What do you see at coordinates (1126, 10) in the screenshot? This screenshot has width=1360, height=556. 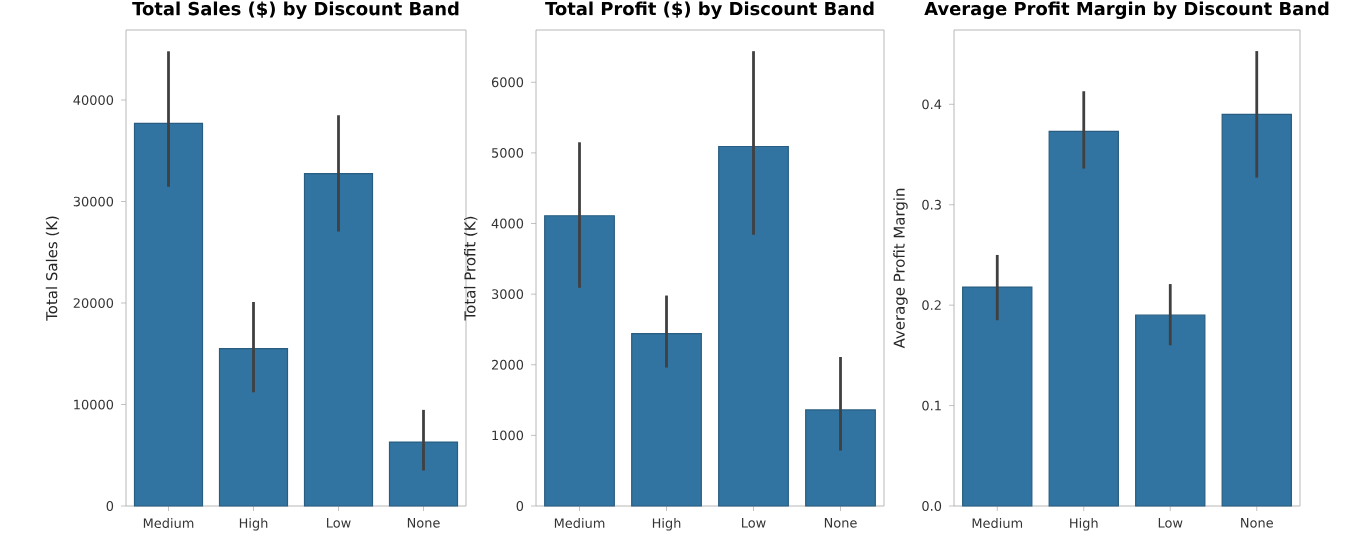 I see `chart-title: Average Profit Margin by Discount Band` at bounding box center [1126, 10].